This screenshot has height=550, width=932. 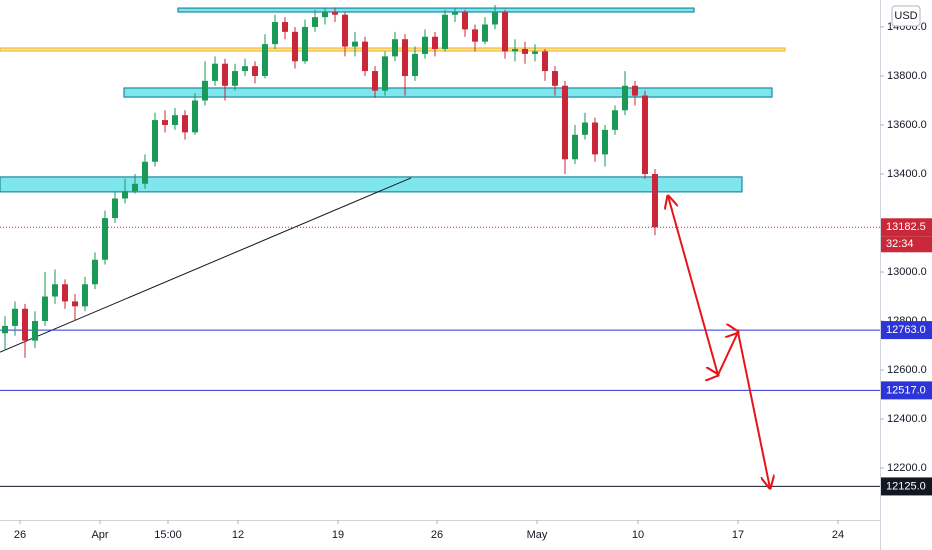 I want to click on y-tick-label: 13000.0, so click(x=907, y=272).